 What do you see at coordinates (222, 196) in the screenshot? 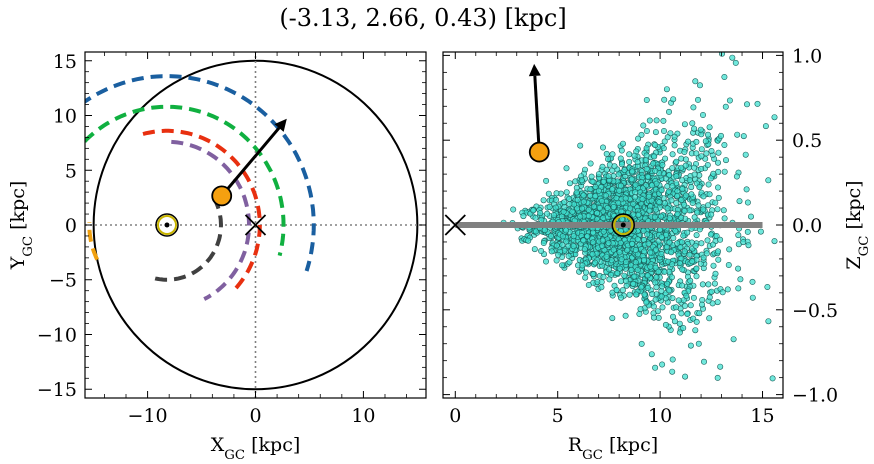
I see `object-marker` at bounding box center [222, 196].